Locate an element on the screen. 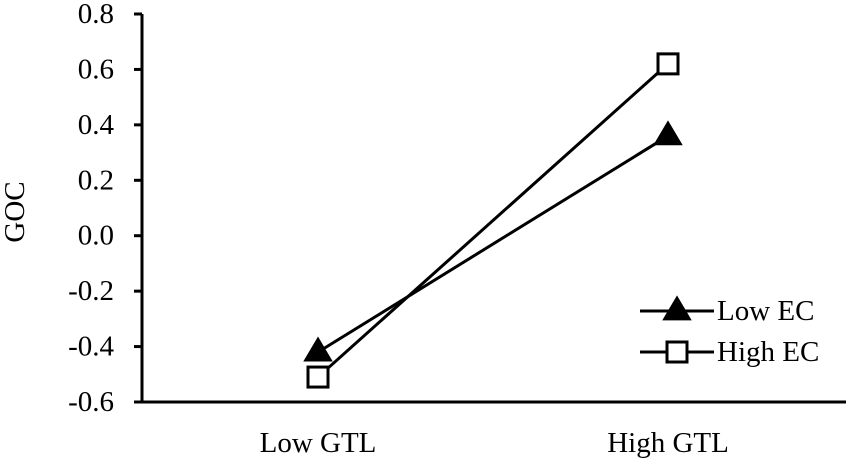 This screenshot has width=854, height=467. y-tick-label: 0.4 is located at coordinates (96, 125).